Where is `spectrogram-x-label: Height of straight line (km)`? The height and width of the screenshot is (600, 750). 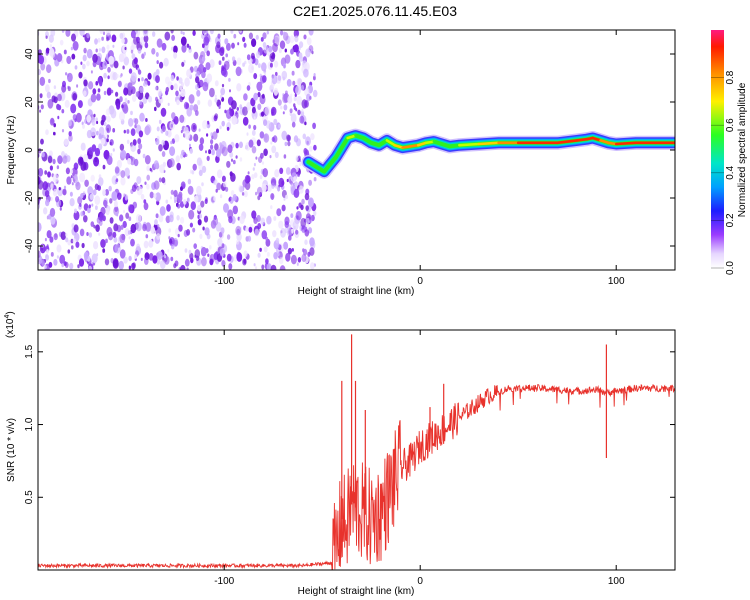
spectrogram-x-label: Height of straight line (km) is located at coordinates (356, 291).